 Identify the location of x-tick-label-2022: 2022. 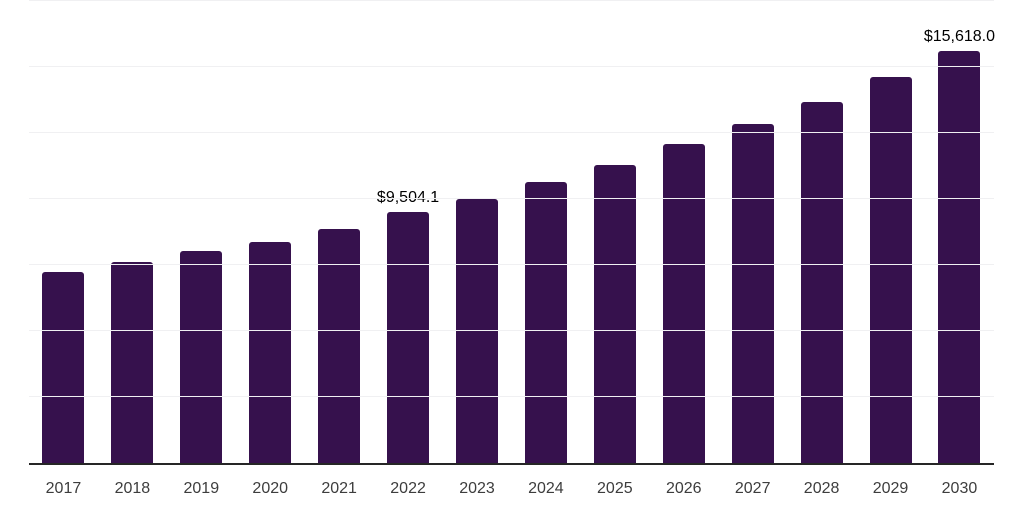
(408, 488).